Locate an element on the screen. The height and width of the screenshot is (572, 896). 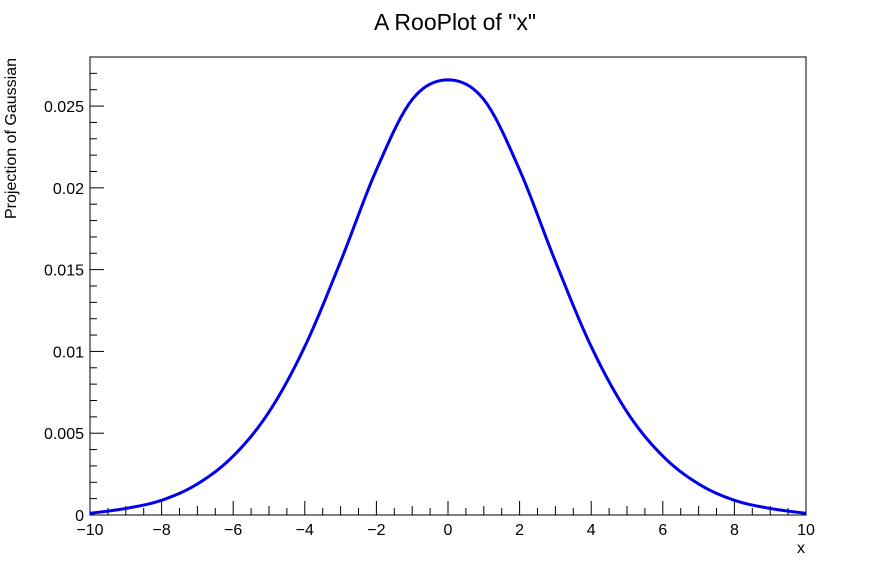
y-tick-labels: 0 0.005 0.01 0.015 0.02 0.025 is located at coordinates (64, 312).